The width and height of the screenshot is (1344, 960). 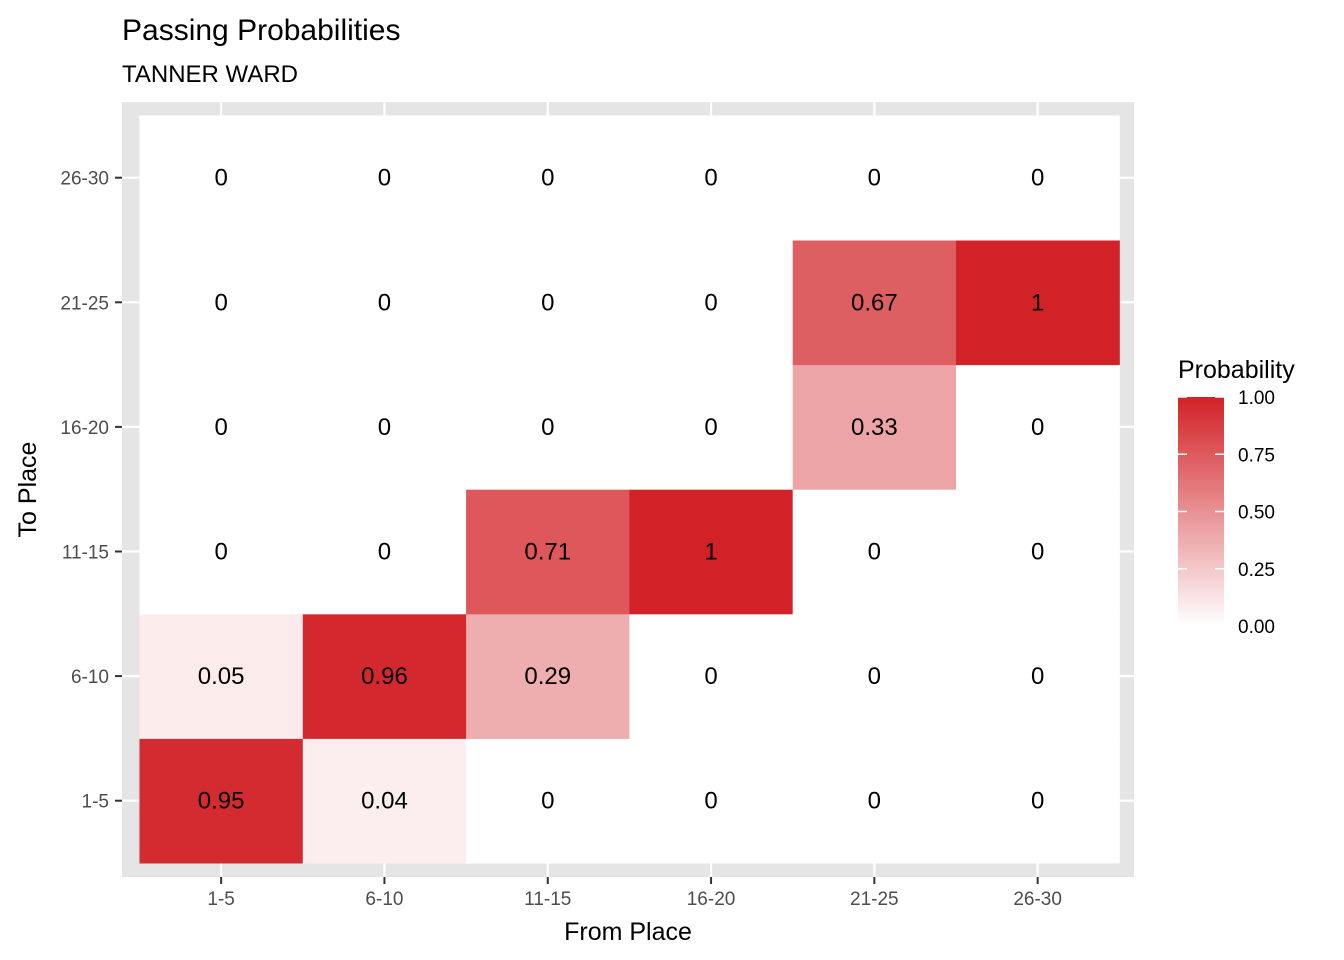 I want to click on y-axis-tick-label: 21-25, so click(x=84, y=303).